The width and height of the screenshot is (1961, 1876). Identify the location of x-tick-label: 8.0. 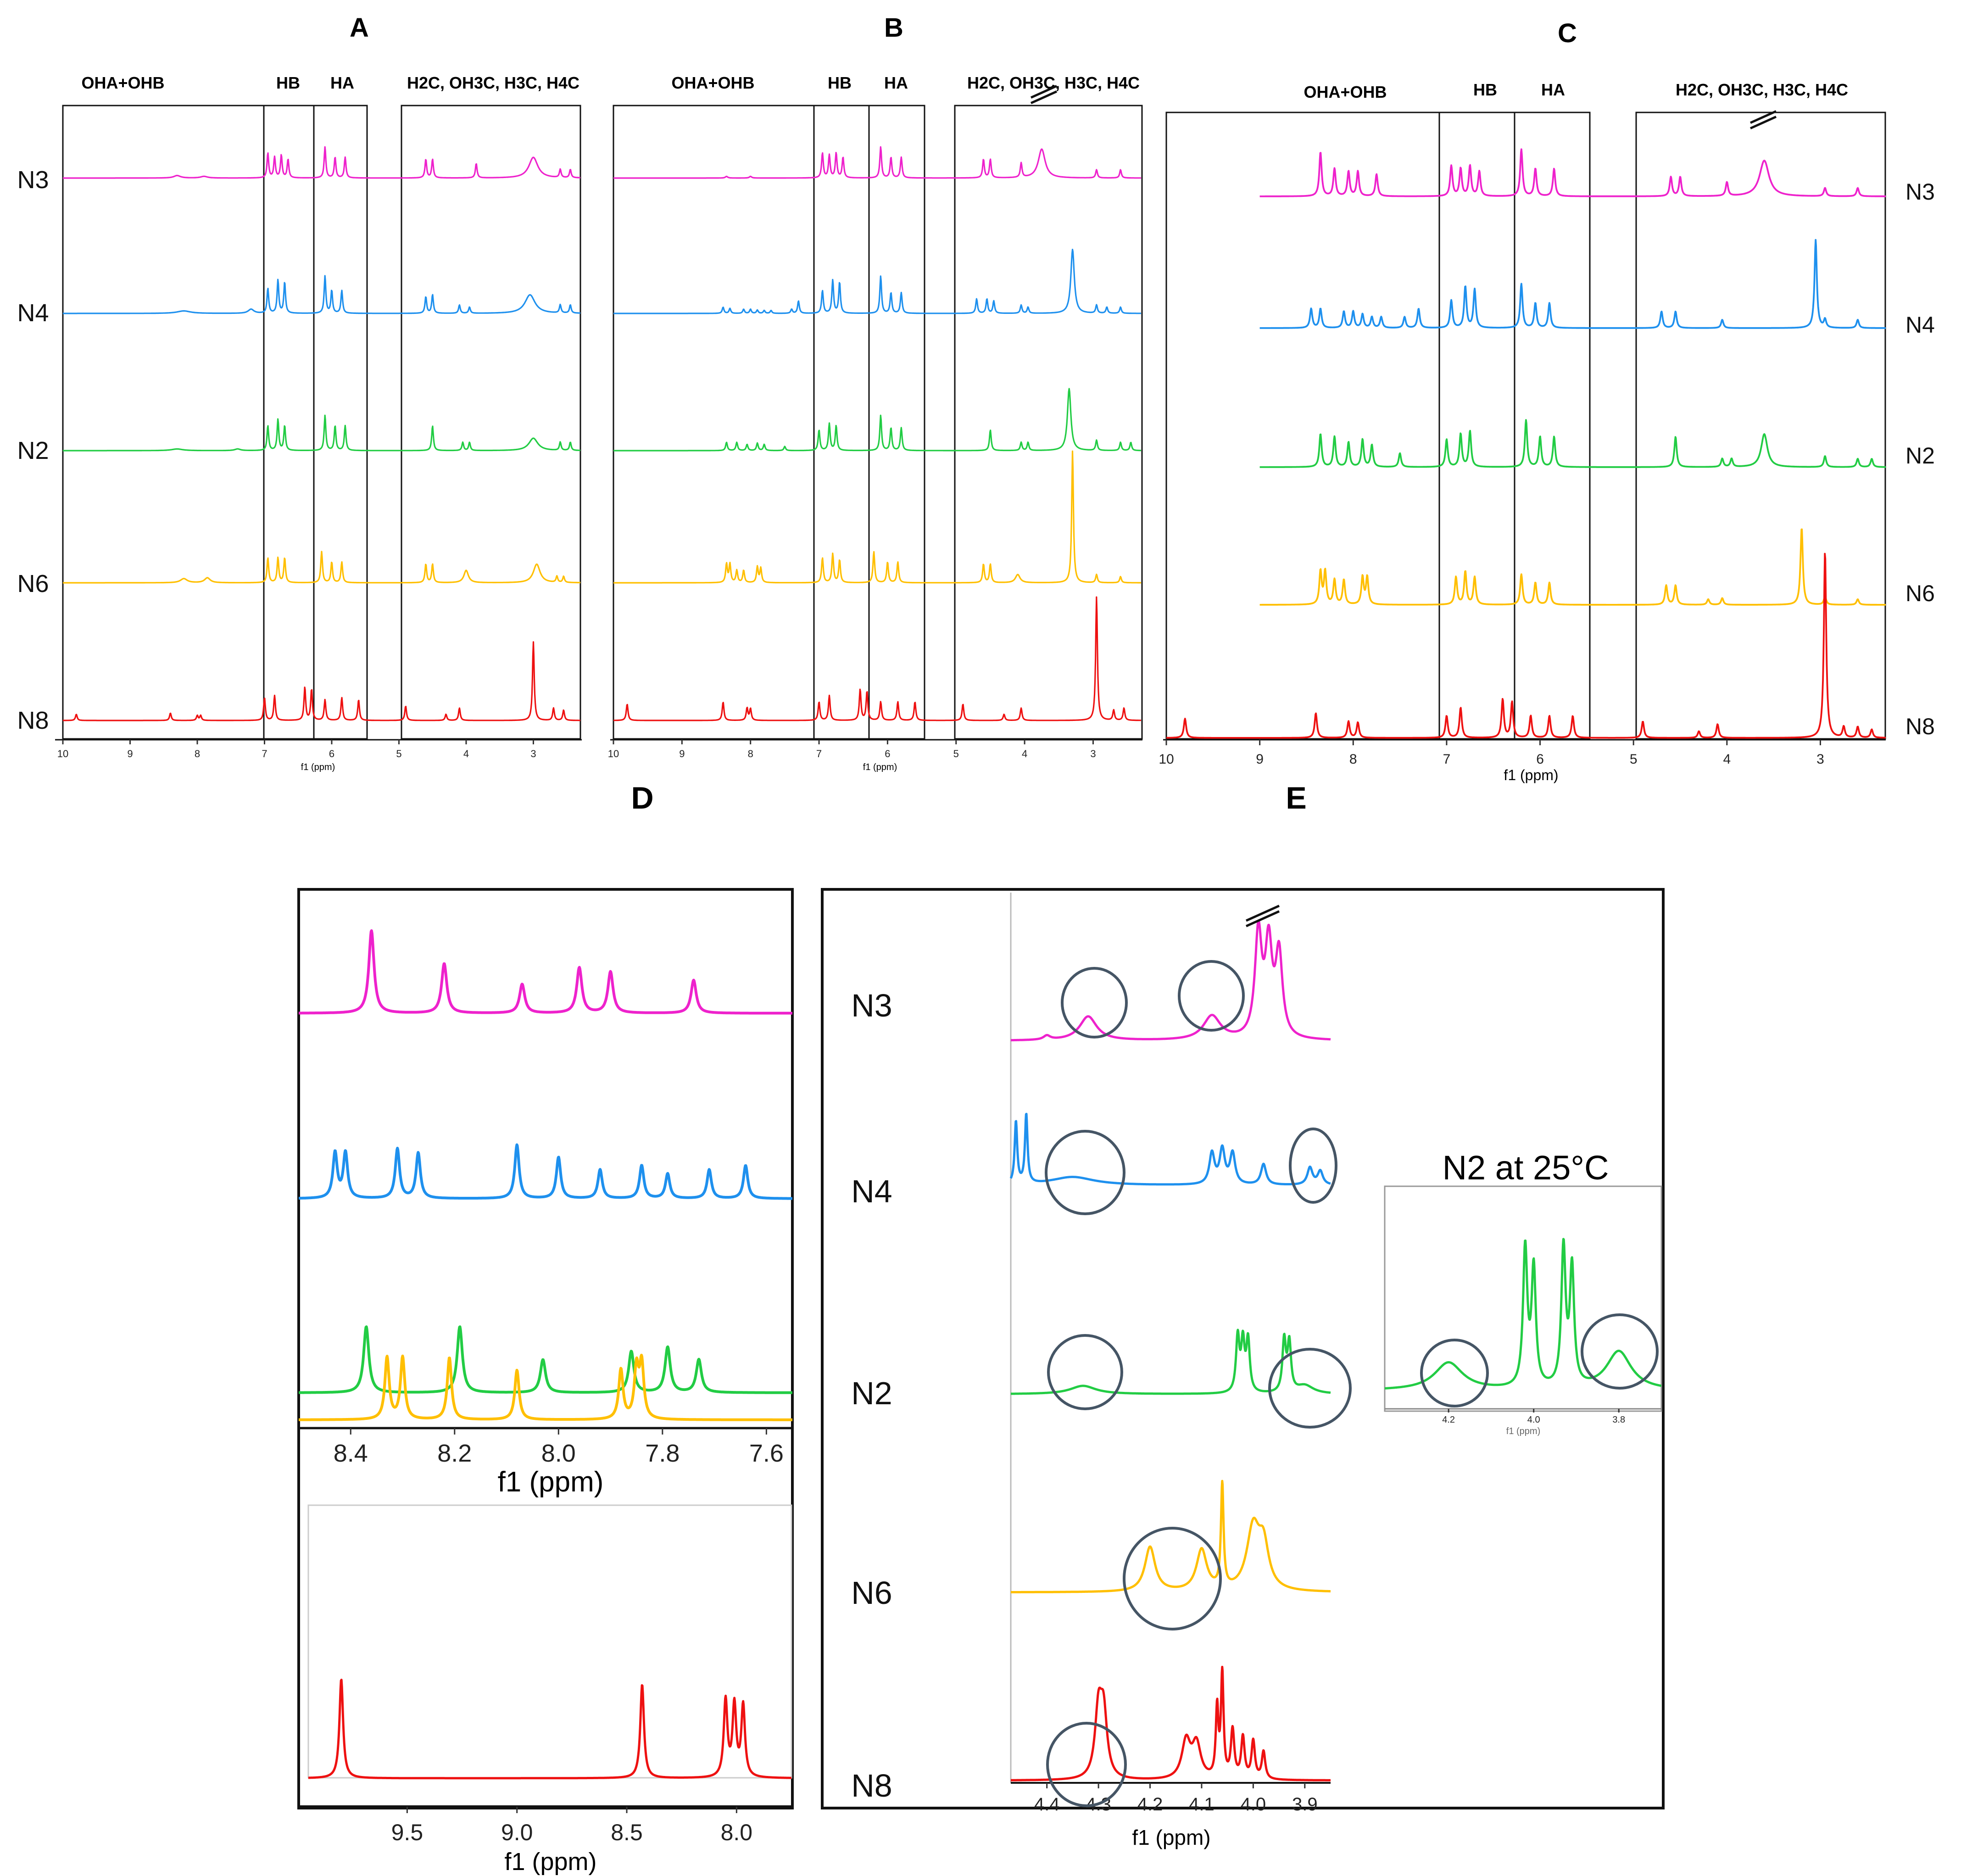
(558, 1453).